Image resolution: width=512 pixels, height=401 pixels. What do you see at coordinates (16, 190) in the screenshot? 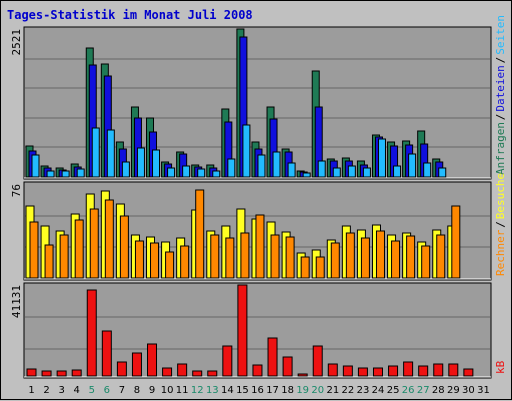
I see `ymax-label-middle: 76` at bounding box center [16, 190].